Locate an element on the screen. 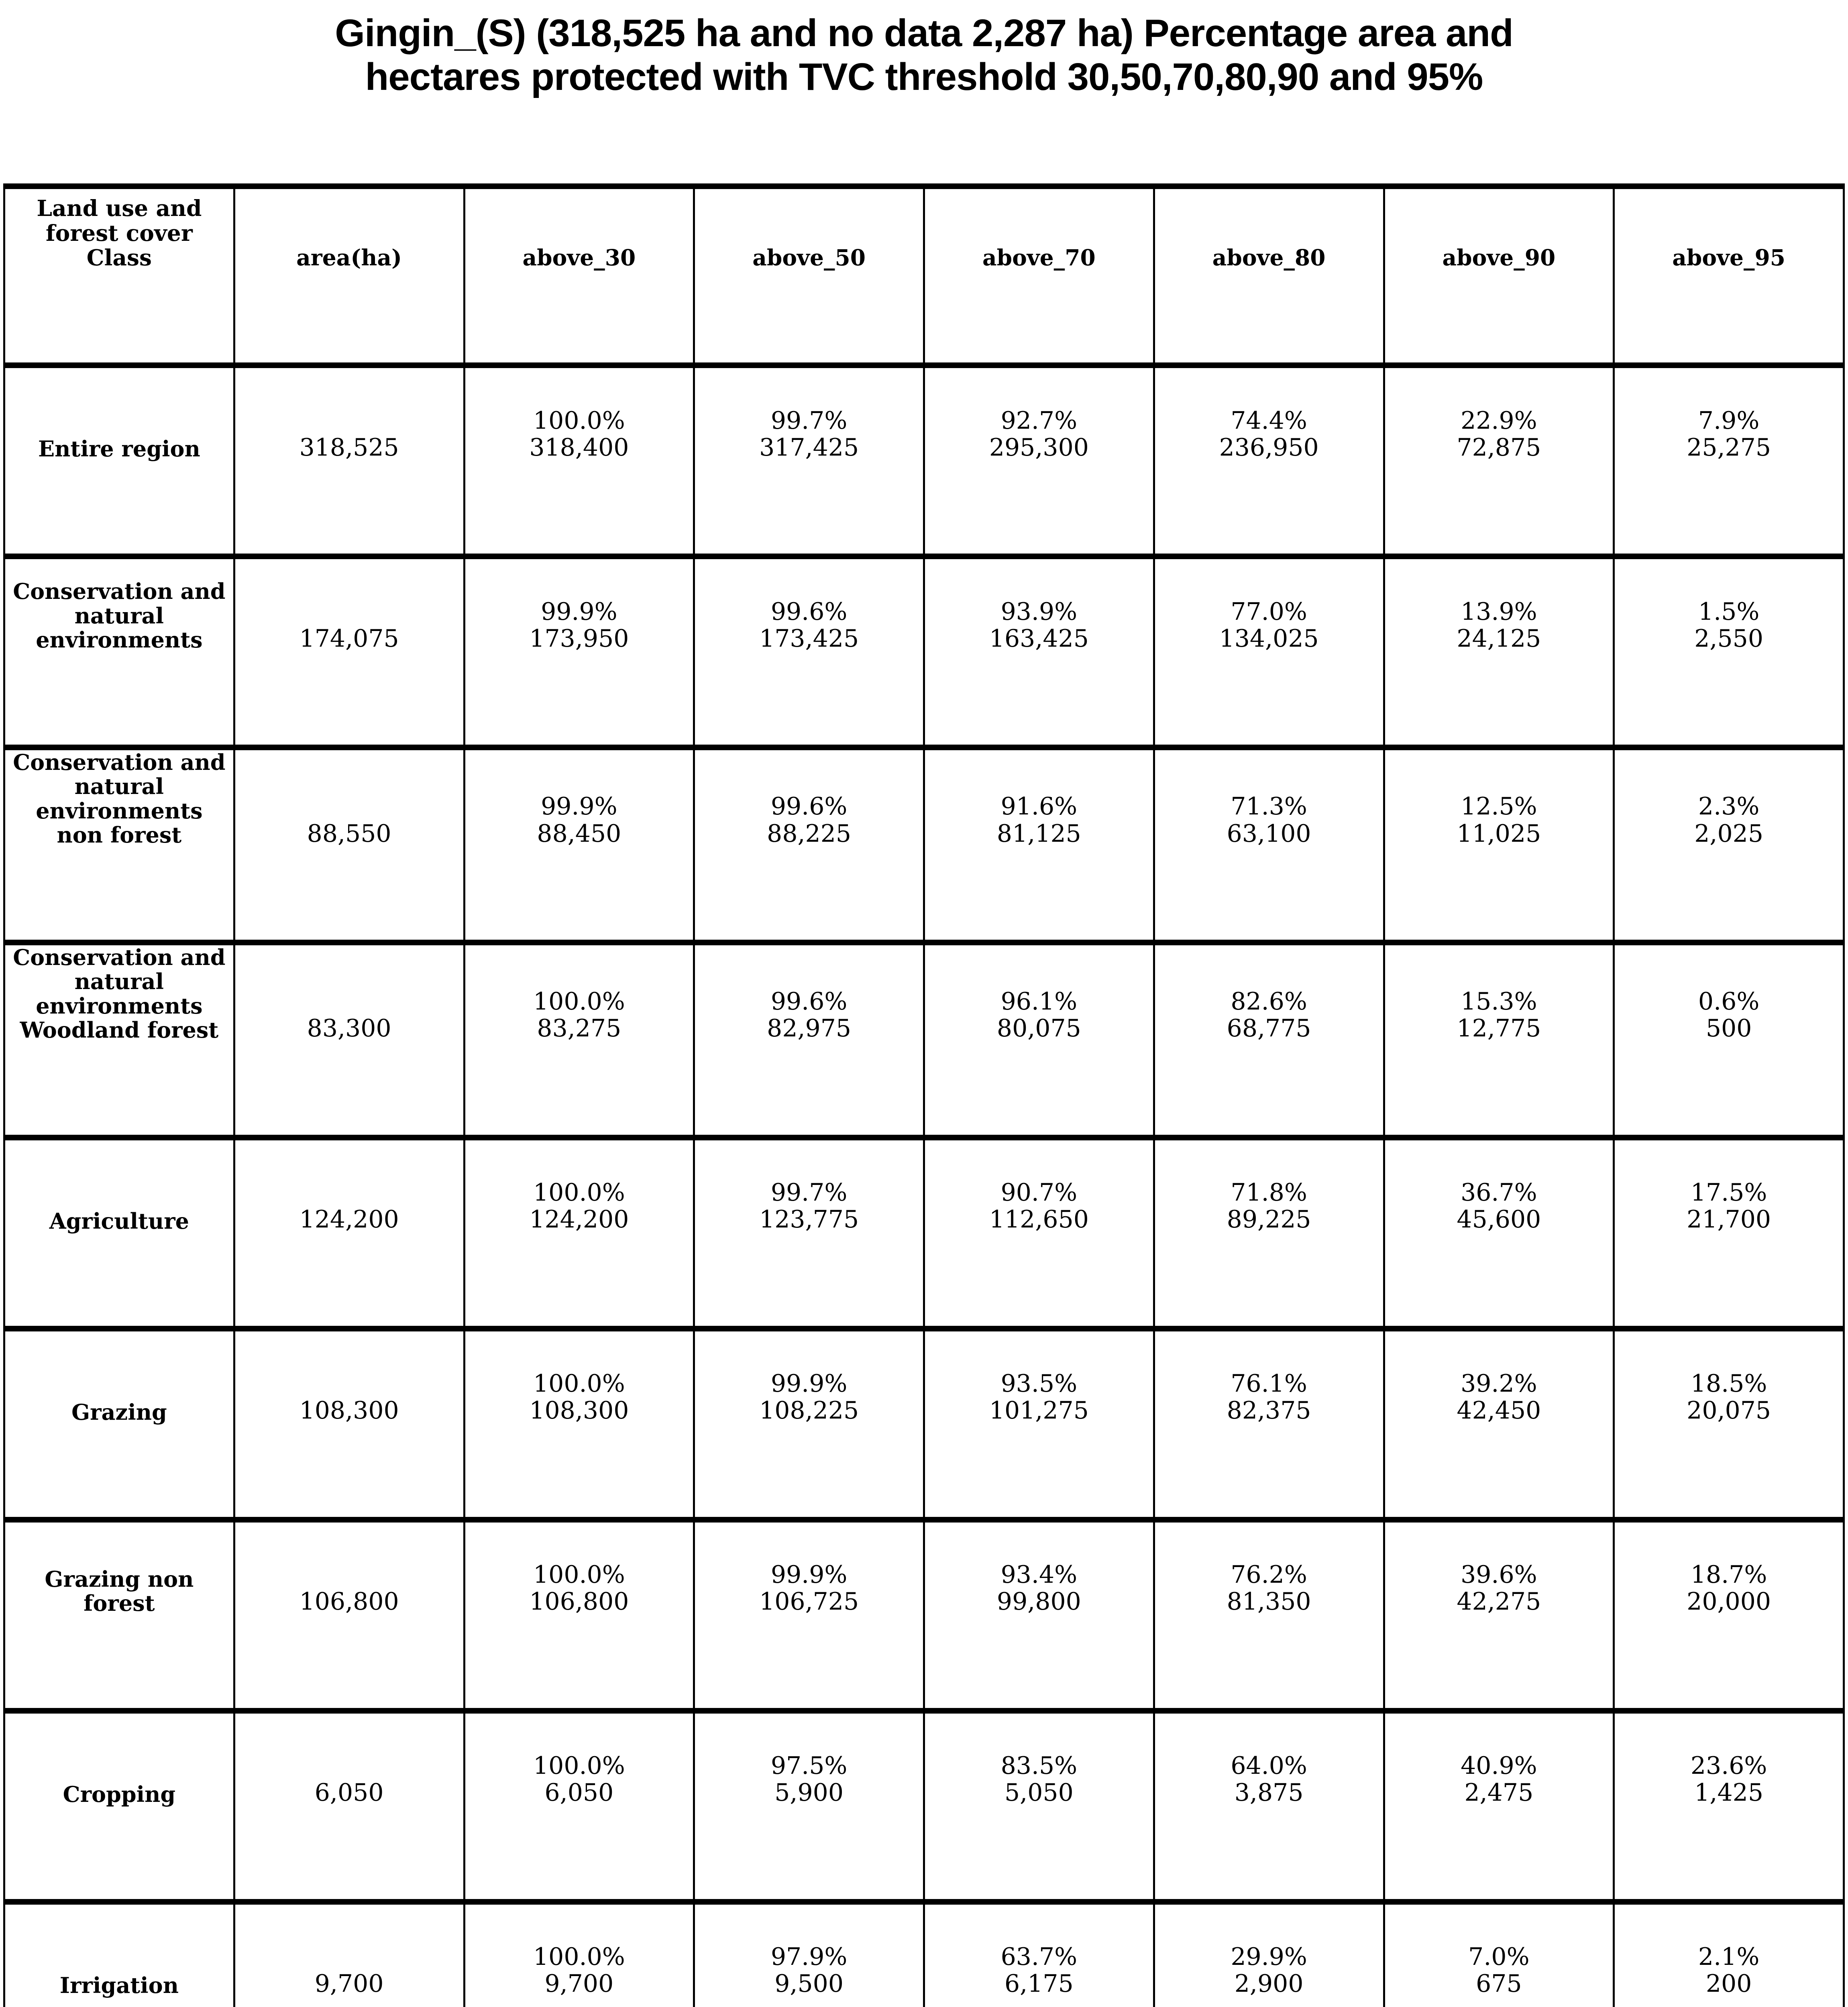  cell-threshold: 7.9% 25,275 is located at coordinates (1729, 460).